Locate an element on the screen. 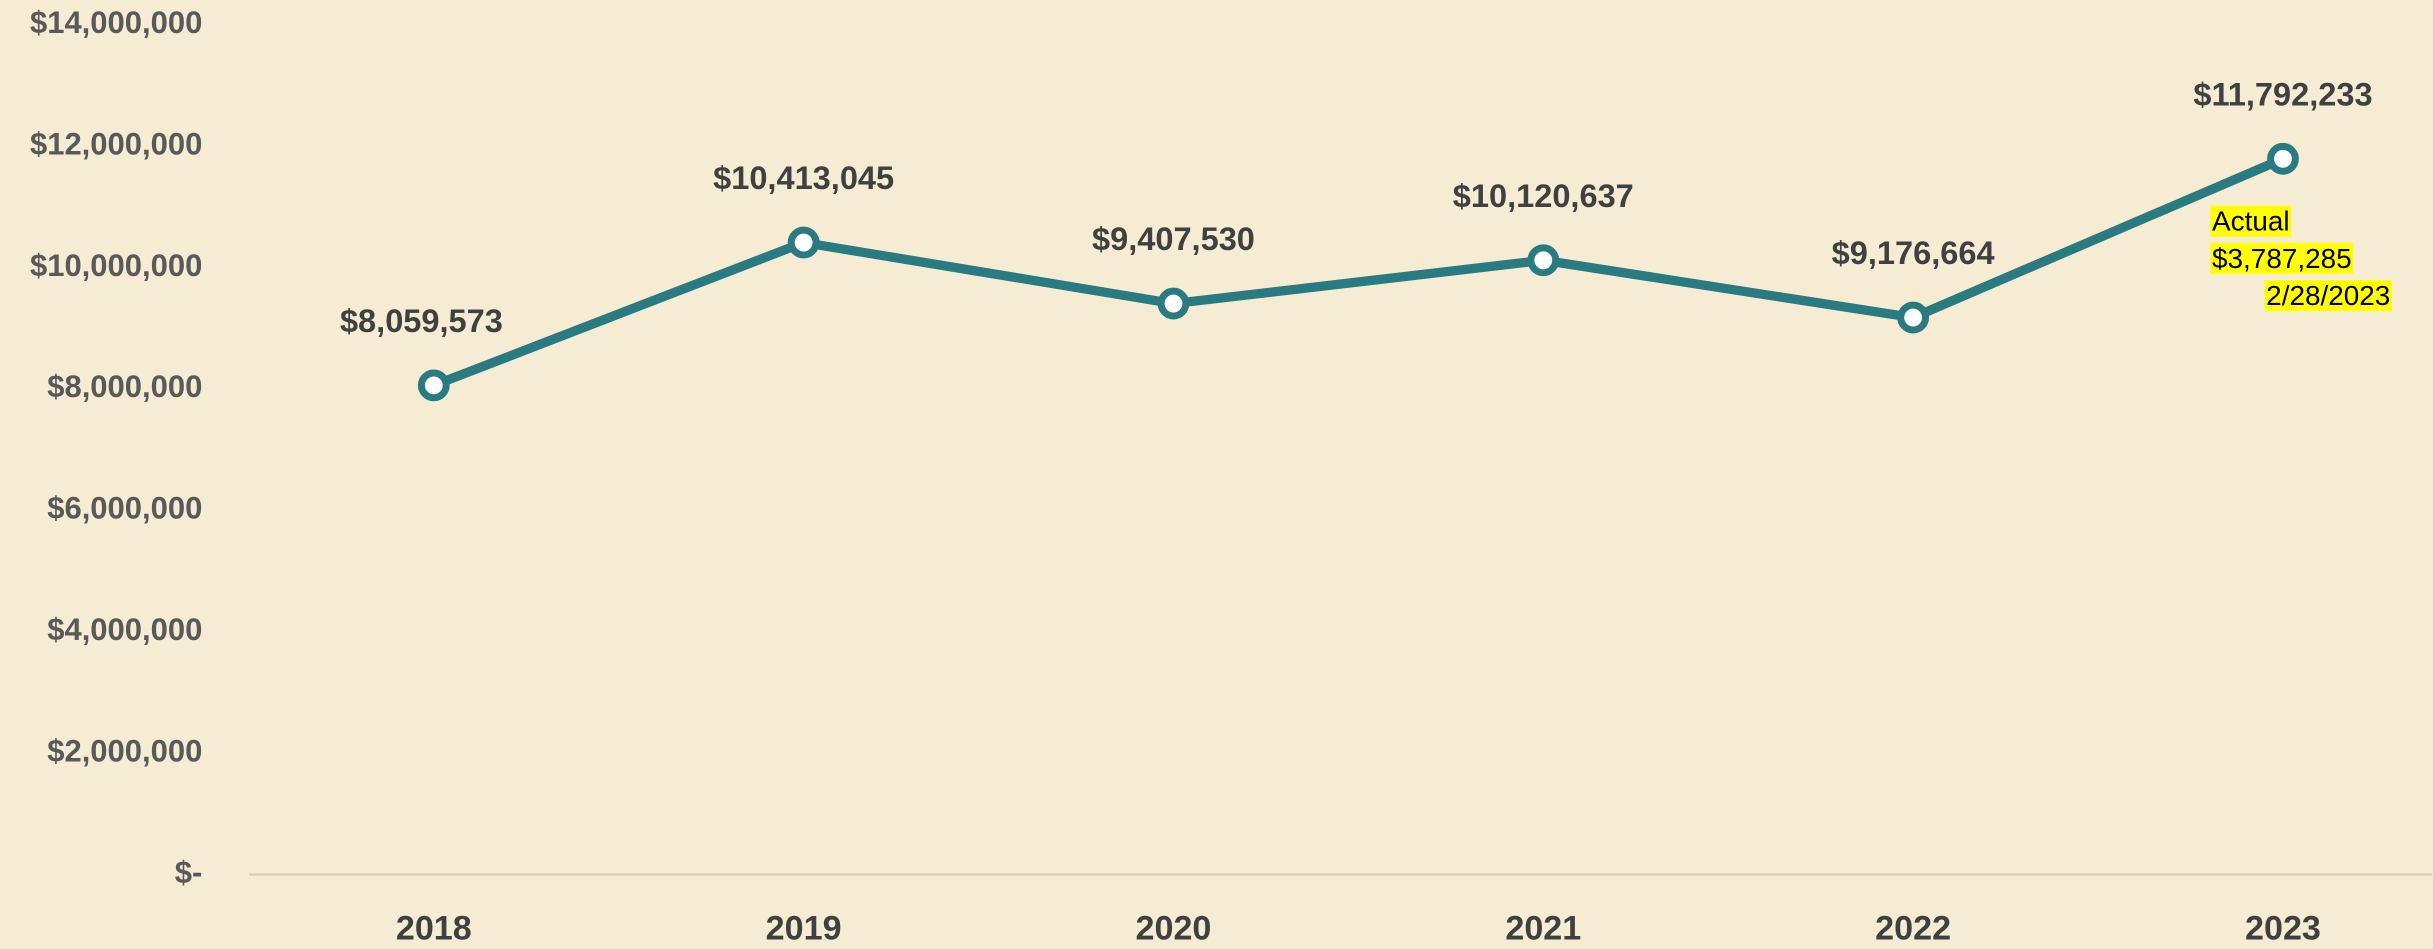  data-label: $9,407,530 is located at coordinates (1173, 239).